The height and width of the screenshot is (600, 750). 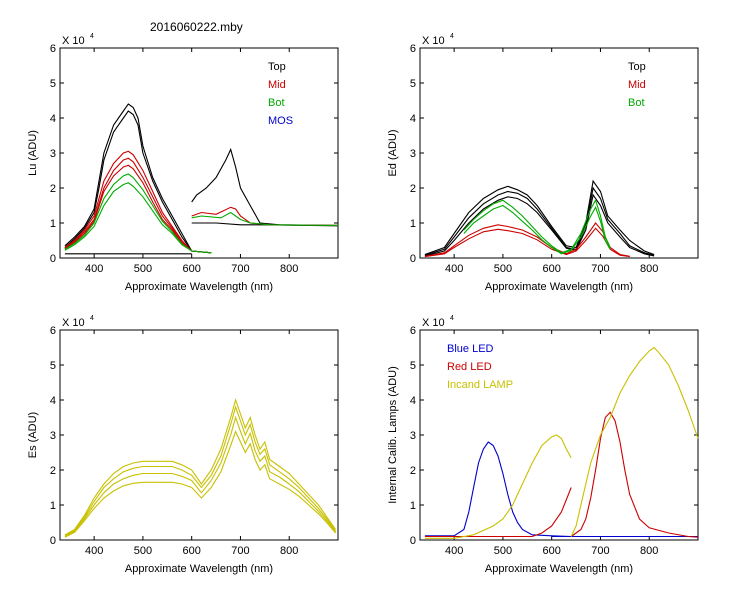 What do you see at coordinates (393, 152) in the screenshot?
I see `y-axis-label: Ed (ADU)` at bounding box center [393, 152].